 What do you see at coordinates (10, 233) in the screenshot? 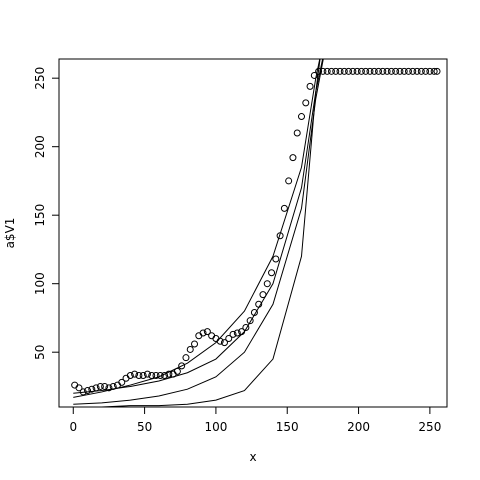
I see `y-axis-label: a$V1` at bounding box center [10, 233].